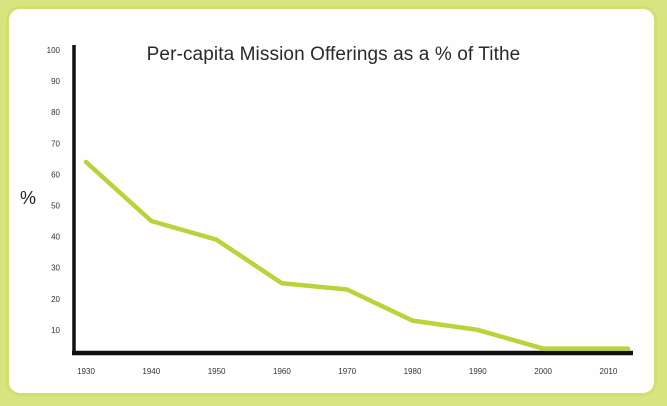 The image size is (667, 406). Describe the element at coordinates (55, 143) in the screenshot. I see `y-tick-label: 70` at that location.